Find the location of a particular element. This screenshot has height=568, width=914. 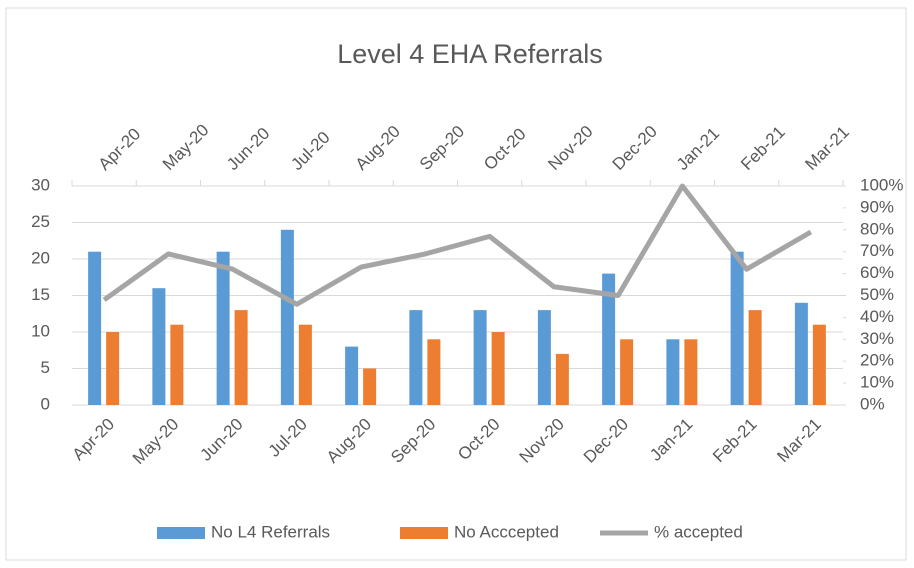

y2-tick-label: 30% is located at coordinates (877, 338).